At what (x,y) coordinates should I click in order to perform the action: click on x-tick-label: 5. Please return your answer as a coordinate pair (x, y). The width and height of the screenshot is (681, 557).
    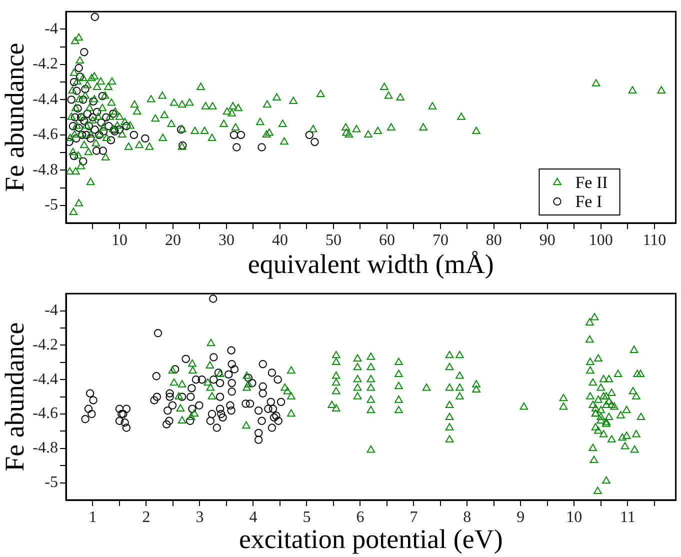
    Looking at the image, I should click on (306, 517).